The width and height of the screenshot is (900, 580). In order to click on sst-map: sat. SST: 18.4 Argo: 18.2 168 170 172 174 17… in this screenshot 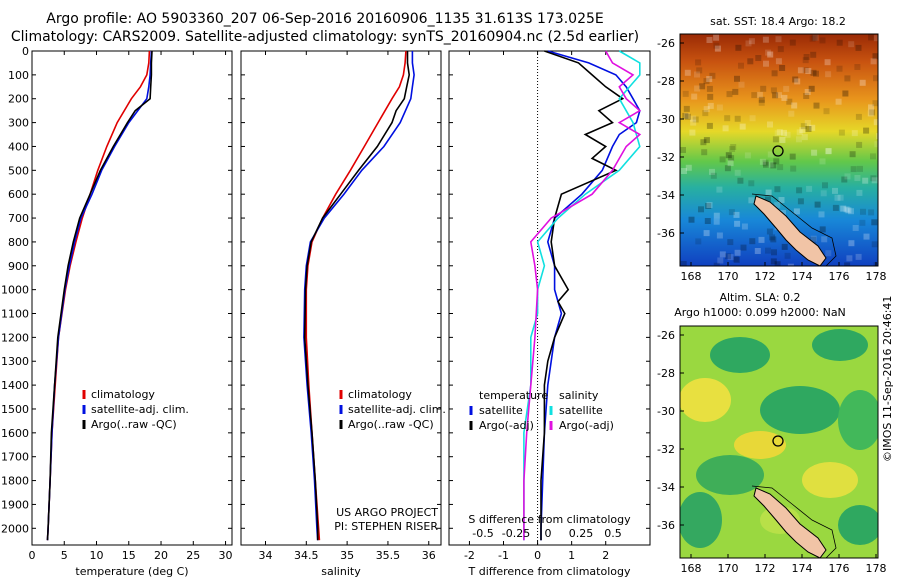, I will do `click(771, 149)`.